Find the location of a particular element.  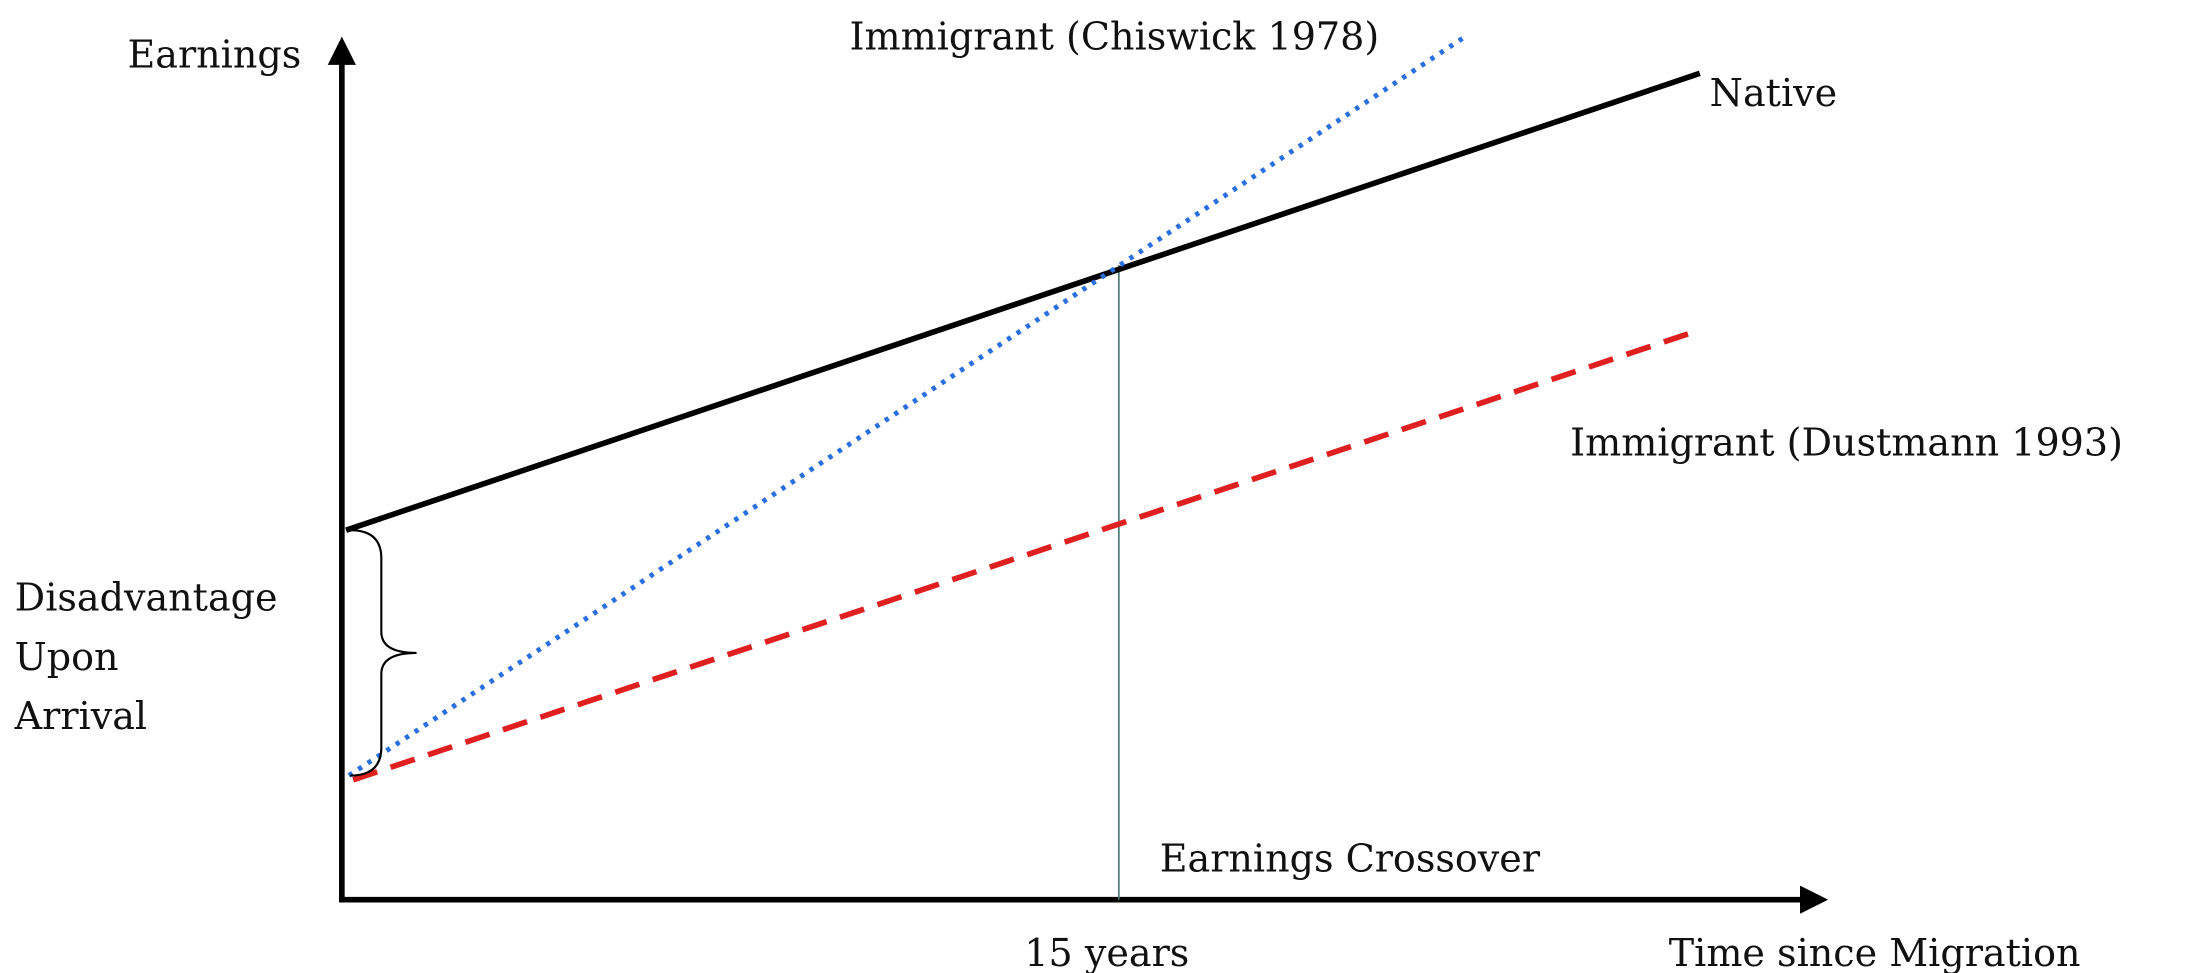

y-axis-label: Earnings is located at coordinates (215, 55).